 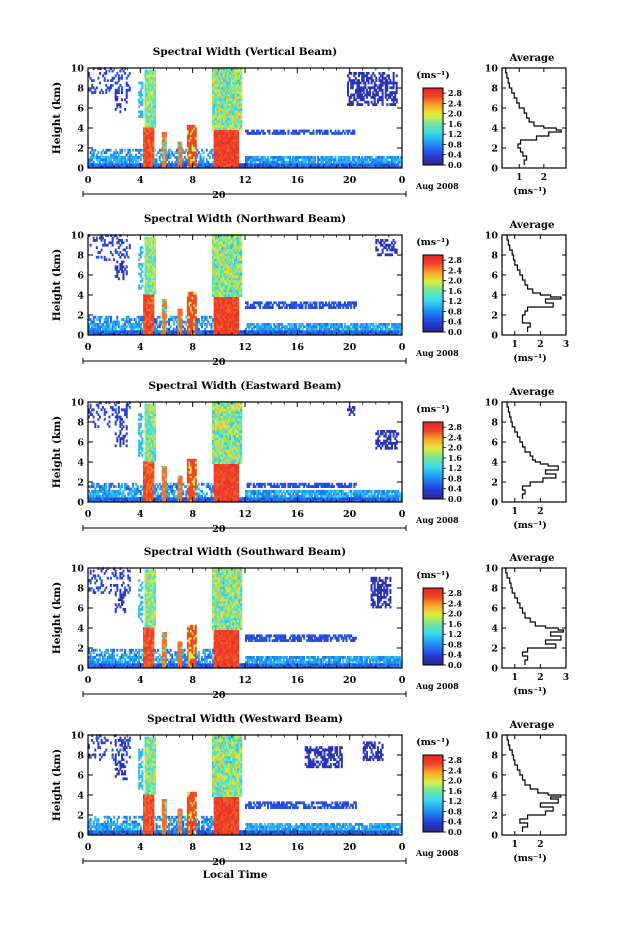 What do you see at coordinates (298, 180) in the screenshot?
I see `x-tick-label: 16` at bounding box center [298, 180].